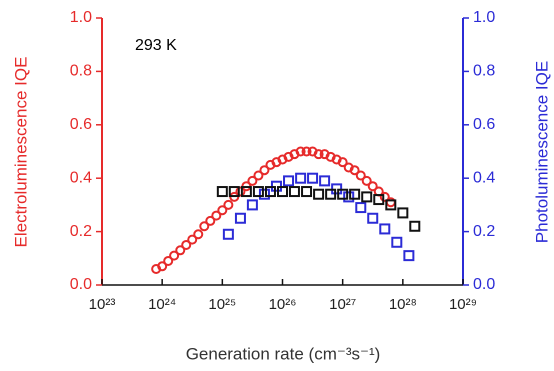 This screenshot has height=371, width=554. Describe the element at coordinates (484, 17) in the screenshot. I see `y2-tick-label: 1.0` at that location.